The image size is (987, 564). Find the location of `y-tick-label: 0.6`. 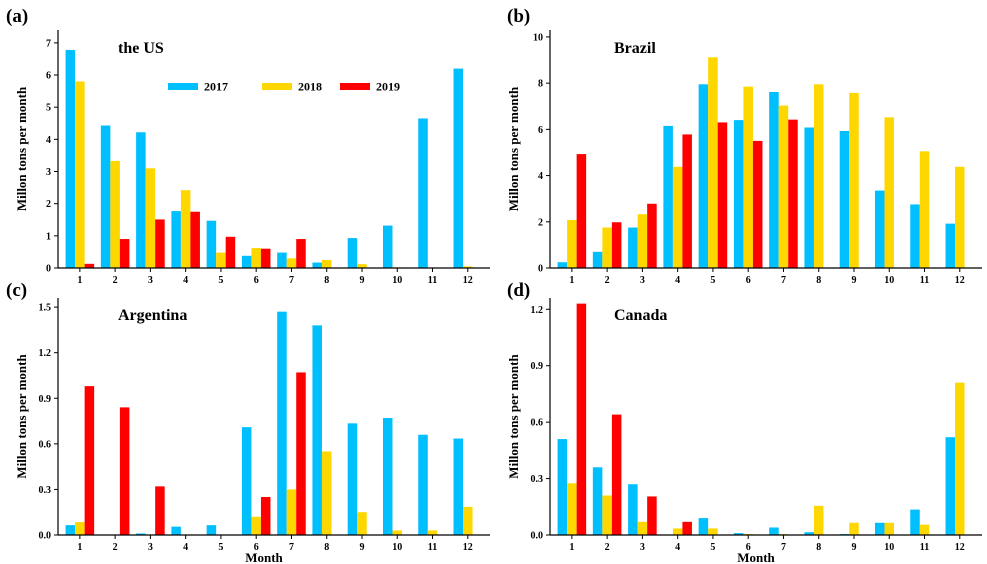

y-tick-label: 0.6 is located at coordinates (537, 423).